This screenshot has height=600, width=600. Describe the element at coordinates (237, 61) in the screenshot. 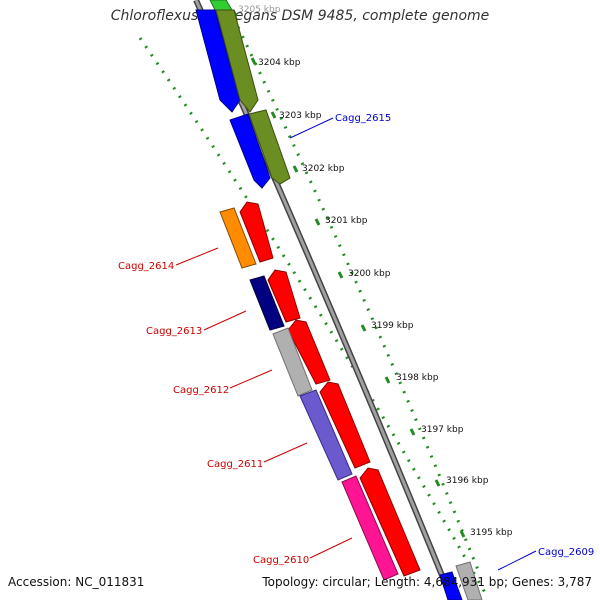

I see `gene-olive-a` at that location.